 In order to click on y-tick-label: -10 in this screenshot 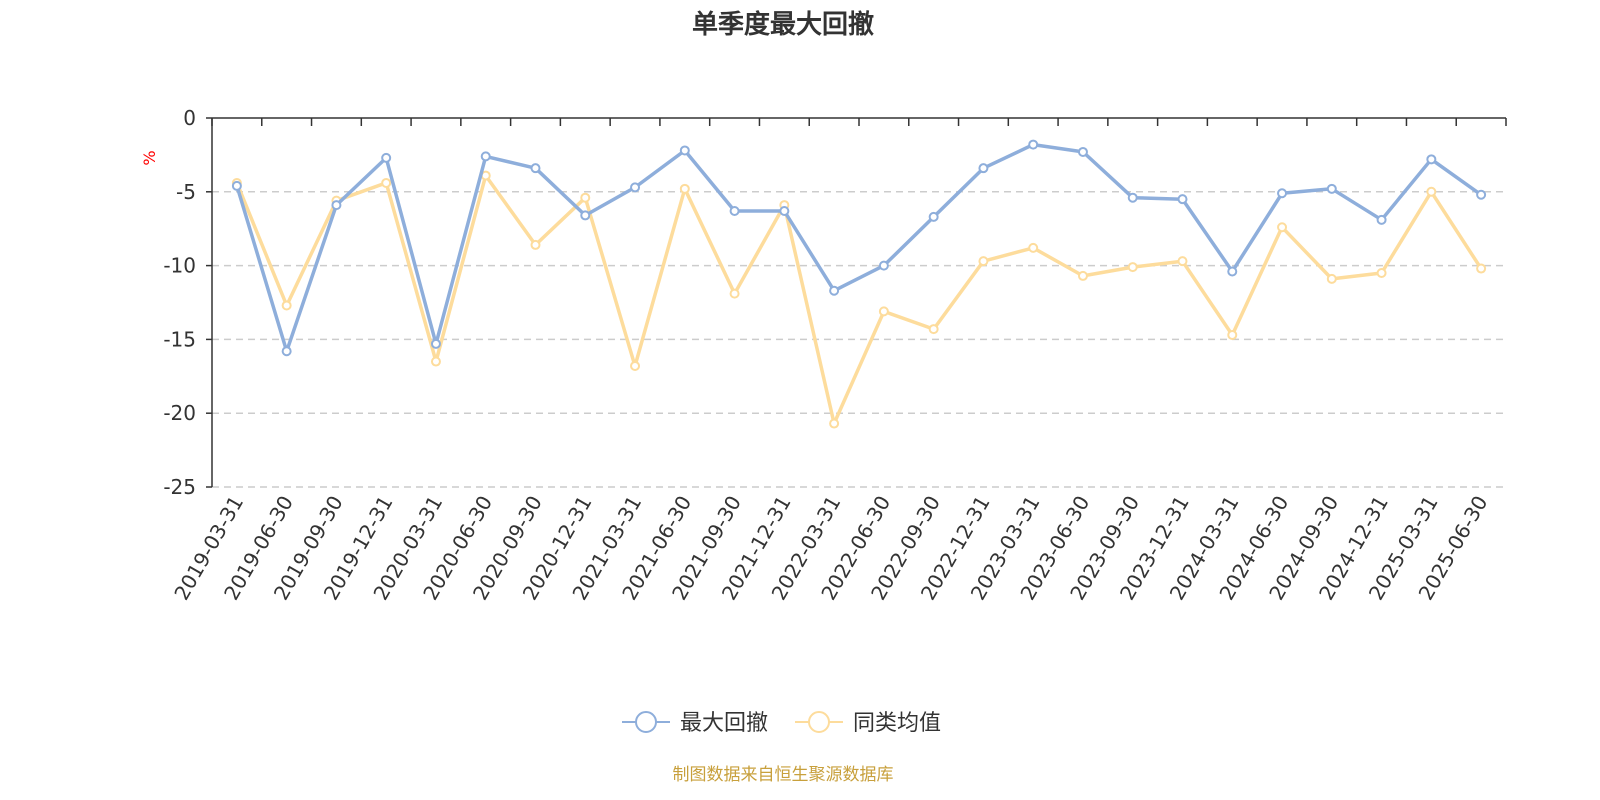, I will do `click(179, 266)`.